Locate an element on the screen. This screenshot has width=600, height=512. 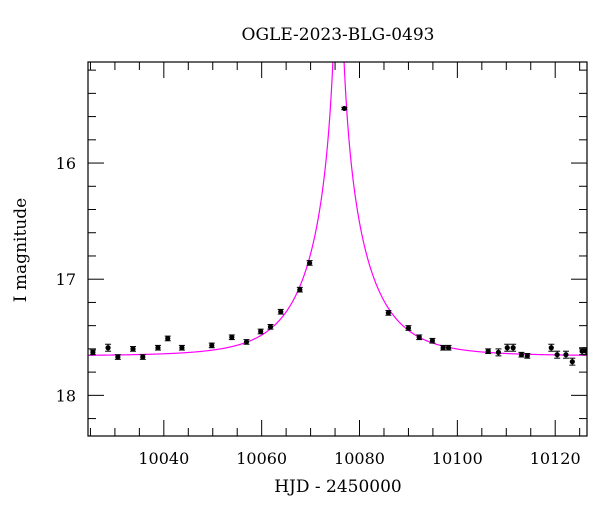
y-tick-label: 18 is located at coordinates (66, 395).